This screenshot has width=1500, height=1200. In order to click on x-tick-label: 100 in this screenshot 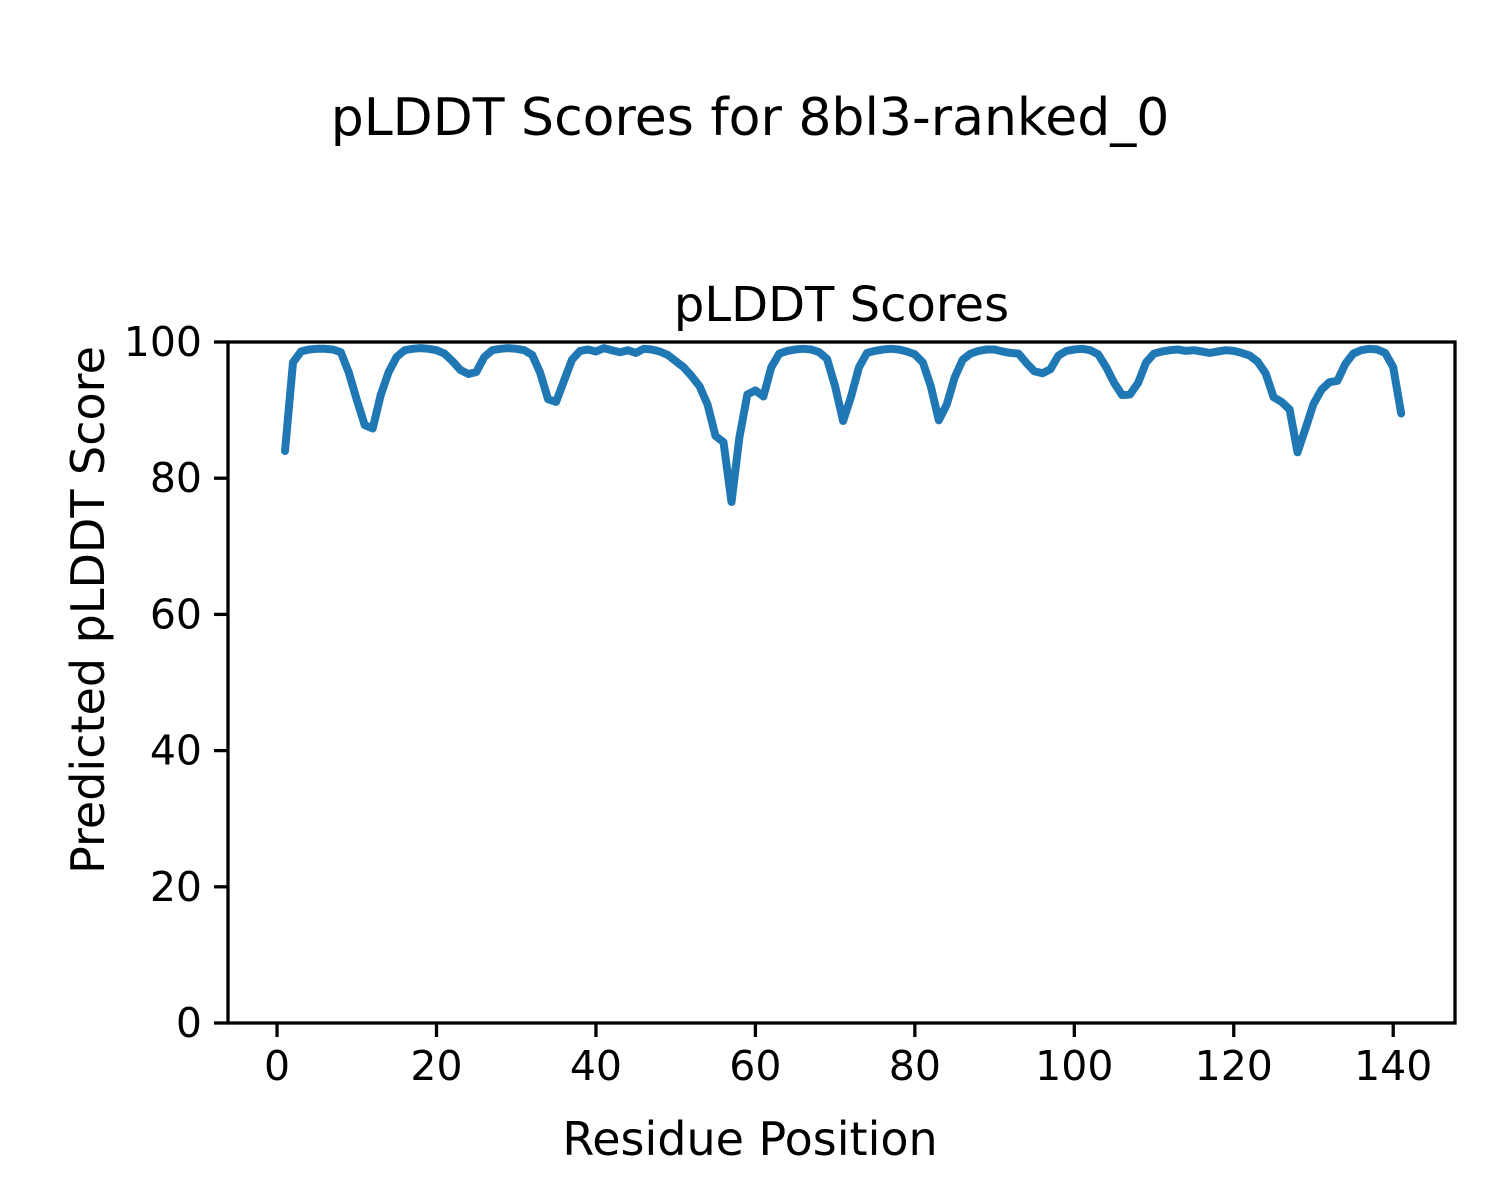, I will do `click(1074, 1066)`.